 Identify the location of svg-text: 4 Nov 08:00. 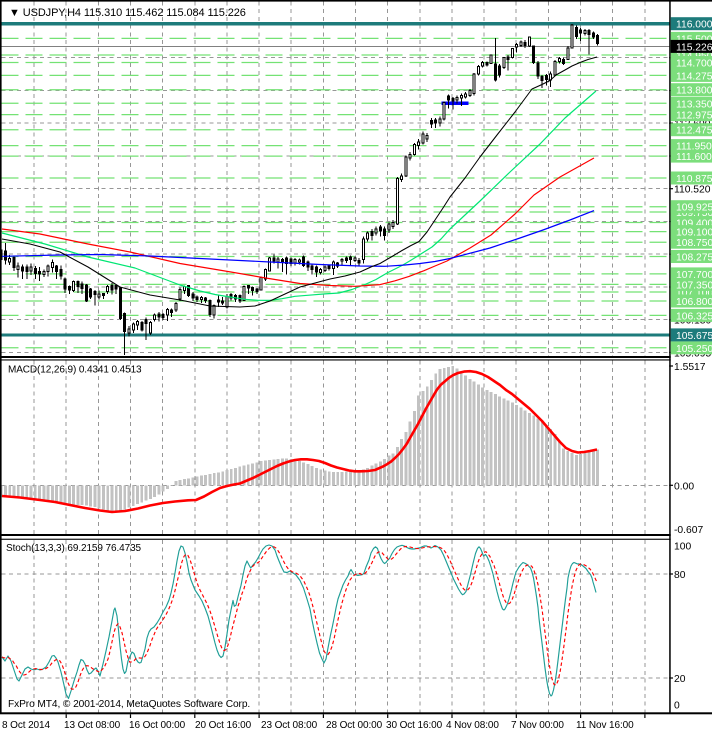
(472, 725).